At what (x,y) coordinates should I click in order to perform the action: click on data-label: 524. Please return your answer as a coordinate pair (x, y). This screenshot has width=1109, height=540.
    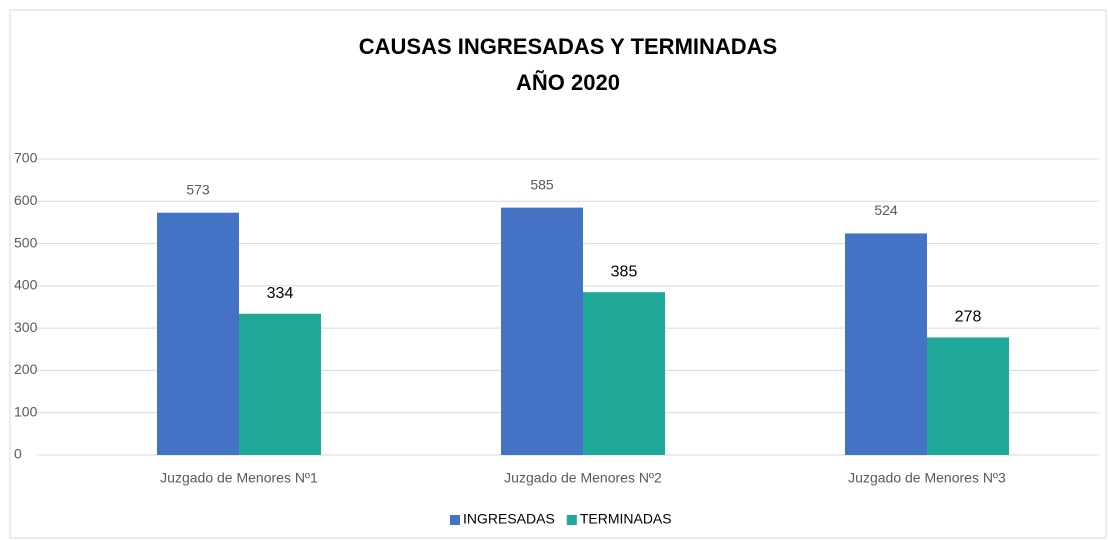
    Looking at the image, I should click on (886, 210).